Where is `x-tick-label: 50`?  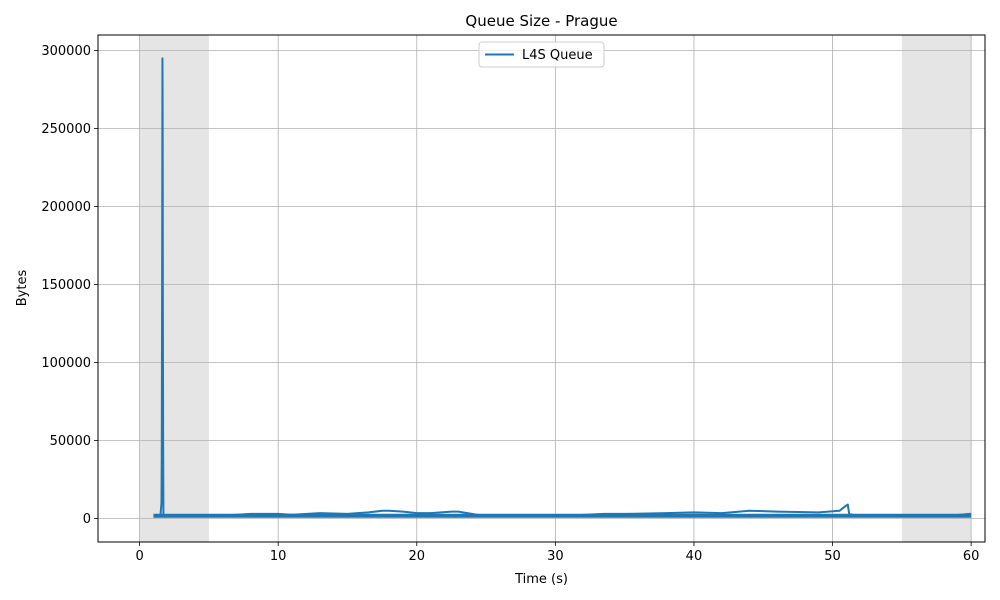 x-tick-label: 50 is located at coordinates (832, 556).